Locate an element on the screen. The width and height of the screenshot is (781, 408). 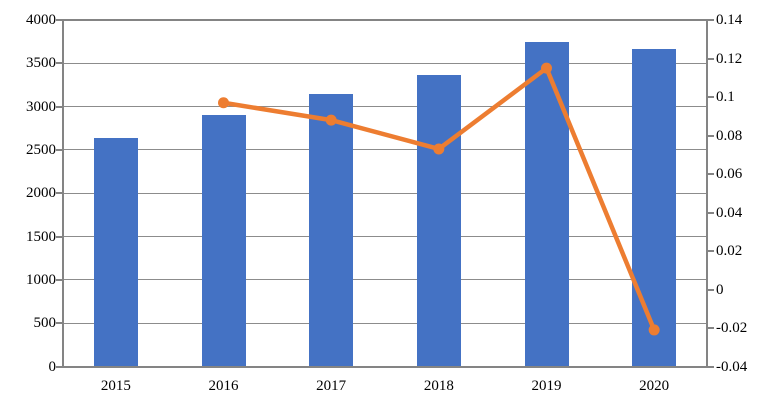
y-axis-right-label: 0 is located at coordinates (720, 289).